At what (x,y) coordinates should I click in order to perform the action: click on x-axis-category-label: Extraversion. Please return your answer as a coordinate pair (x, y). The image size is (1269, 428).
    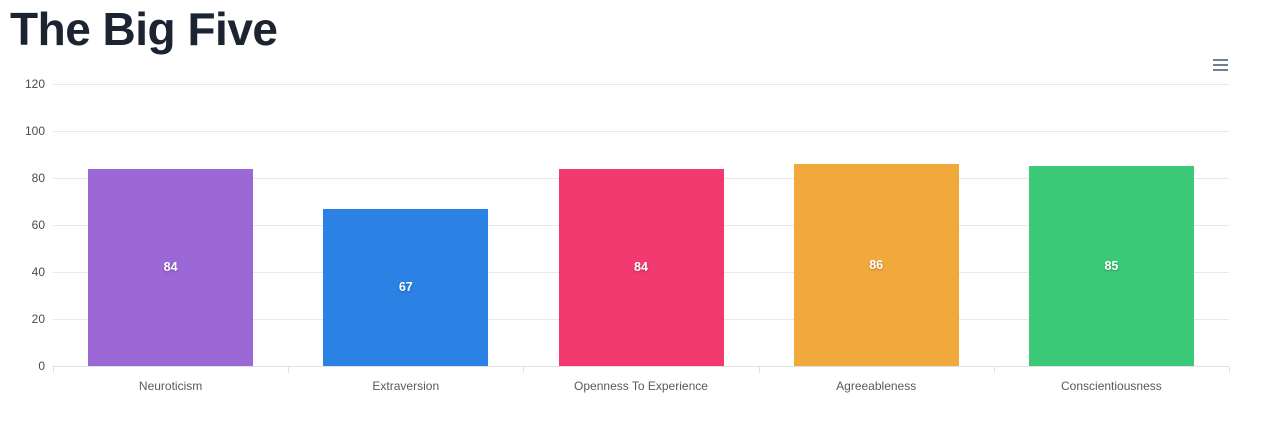
    Looking at the image, I should click on (406, 386).